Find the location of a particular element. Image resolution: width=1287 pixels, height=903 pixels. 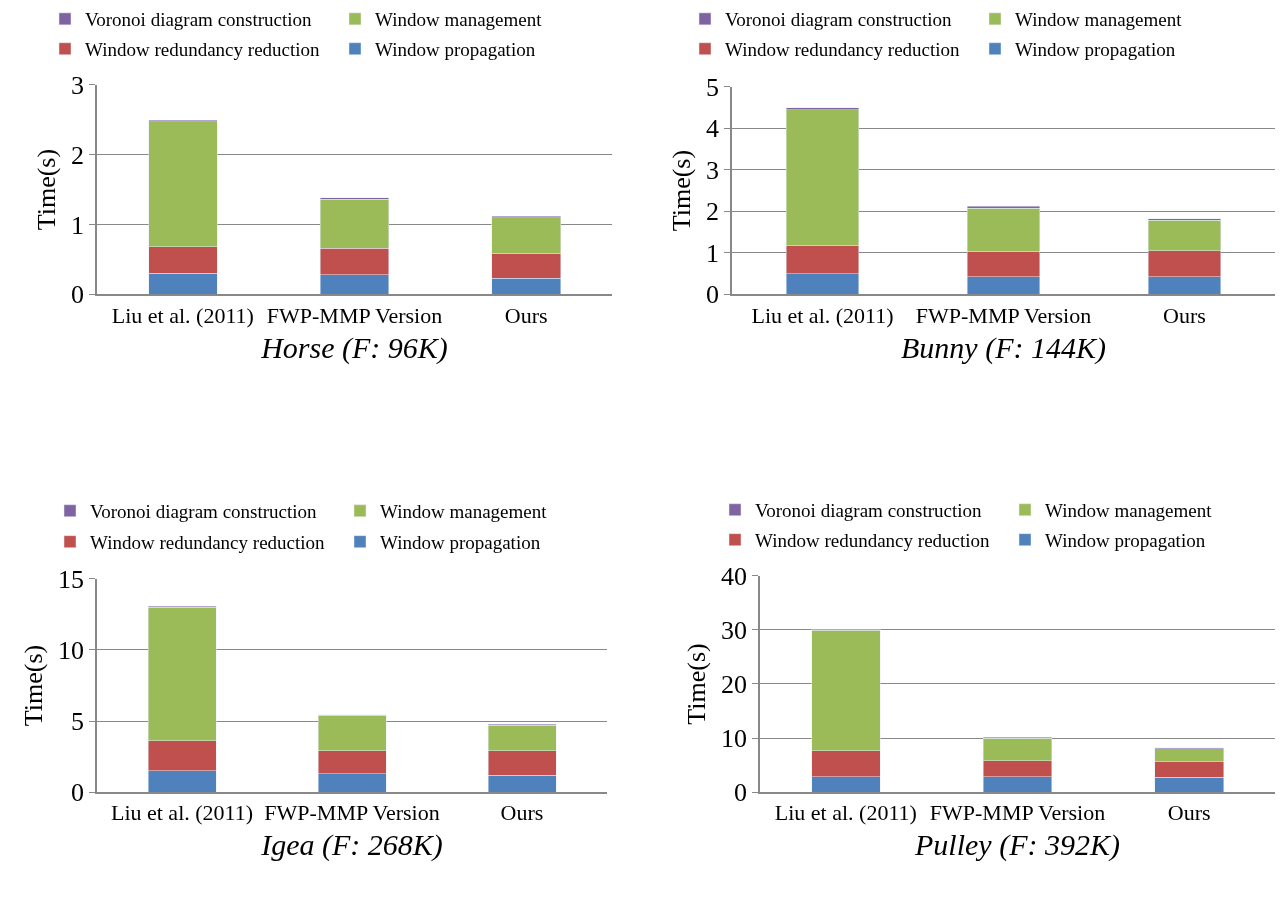

y-tick-label: 15 is located at coordinates (71, 579).